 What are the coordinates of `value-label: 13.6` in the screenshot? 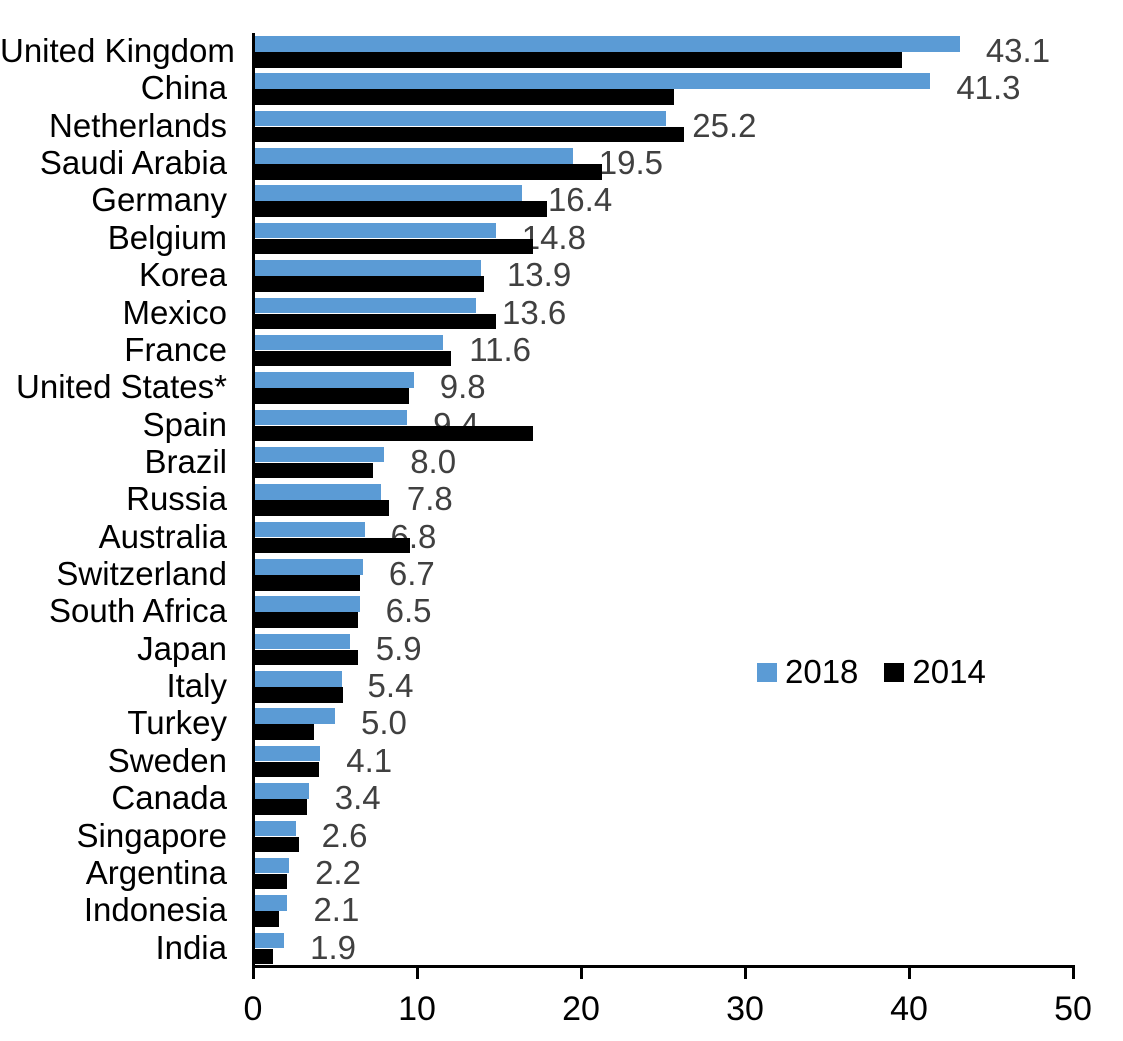 It's located at (534, 312).